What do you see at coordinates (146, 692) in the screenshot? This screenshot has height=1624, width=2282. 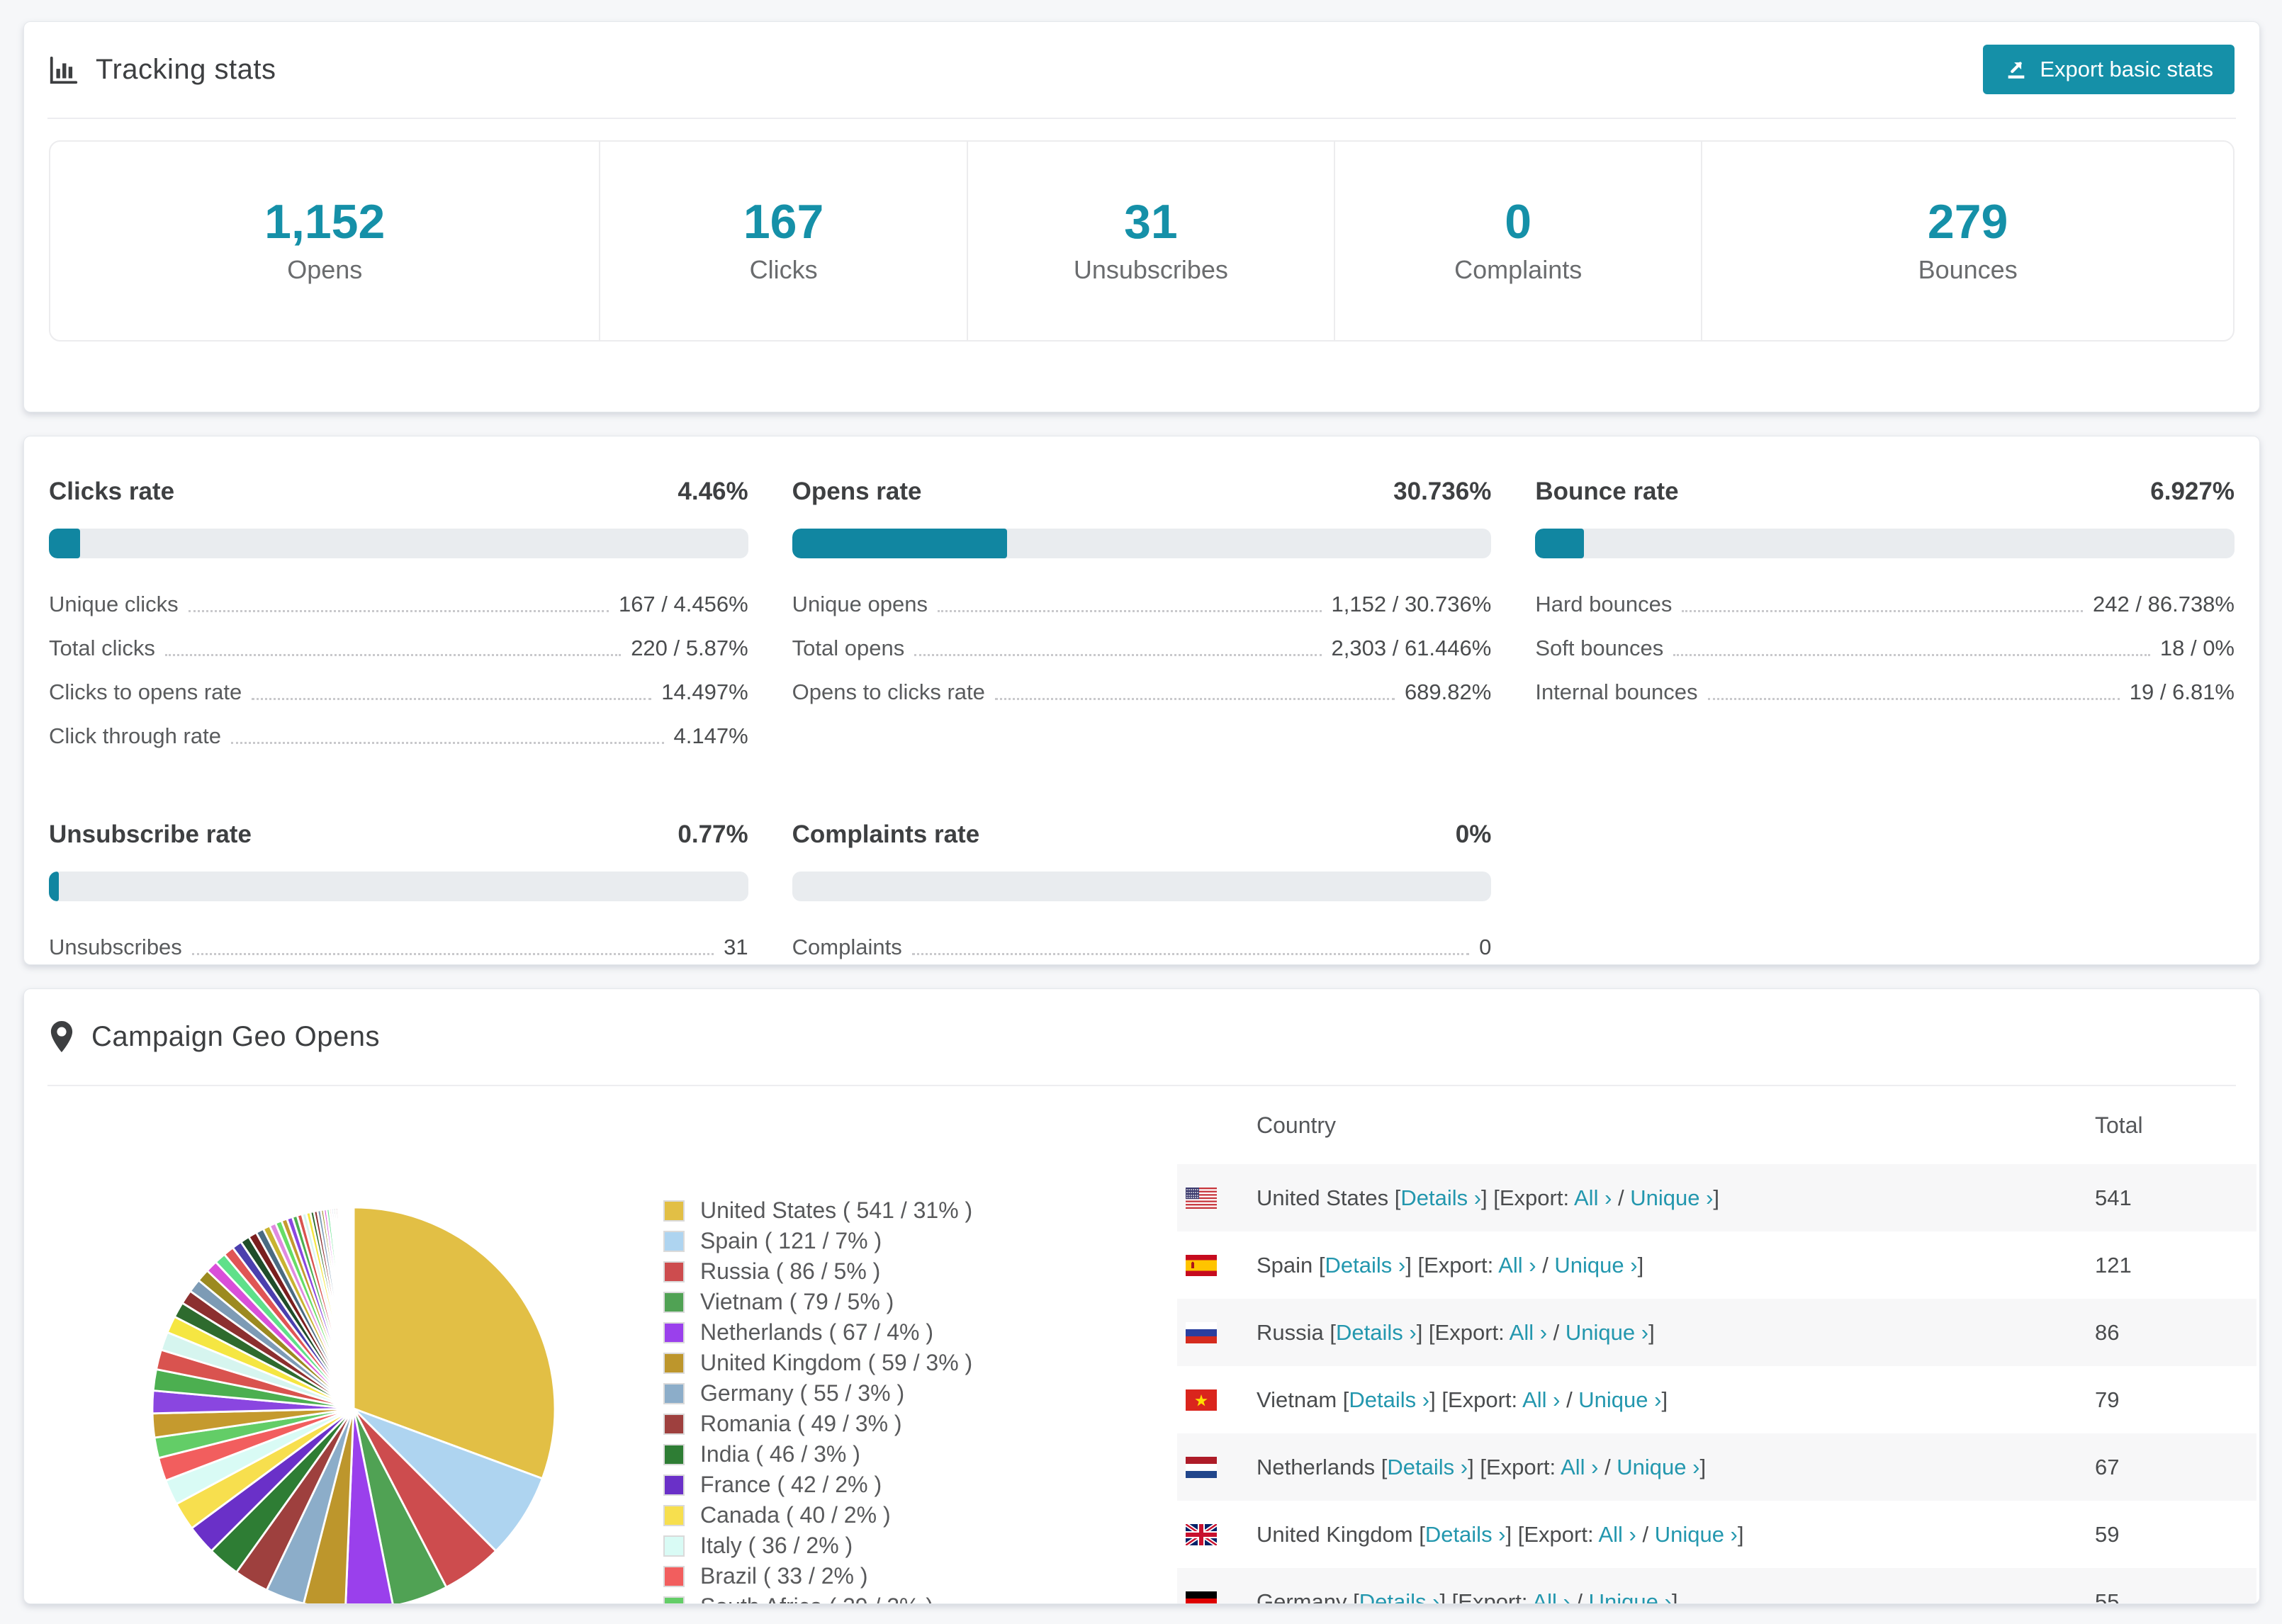 I see `metric-label: Clicks to opens rate` at bounding box center [146, 692].